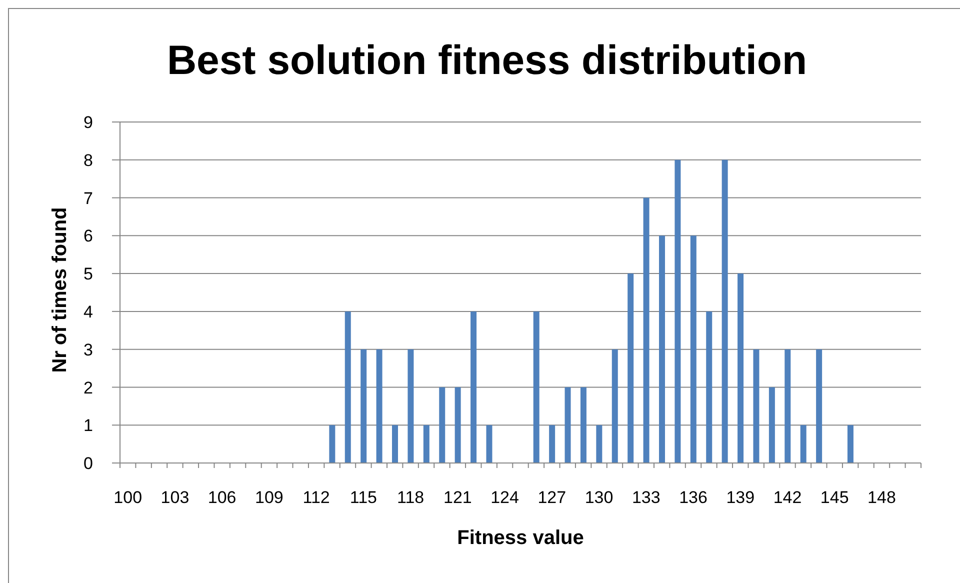 The height and width of the screenshot is (583, 960). What do you see at coordinates (88, 464) in the screenshot?
I see `y-tick-label: 0` at bounding box center [88, 464].